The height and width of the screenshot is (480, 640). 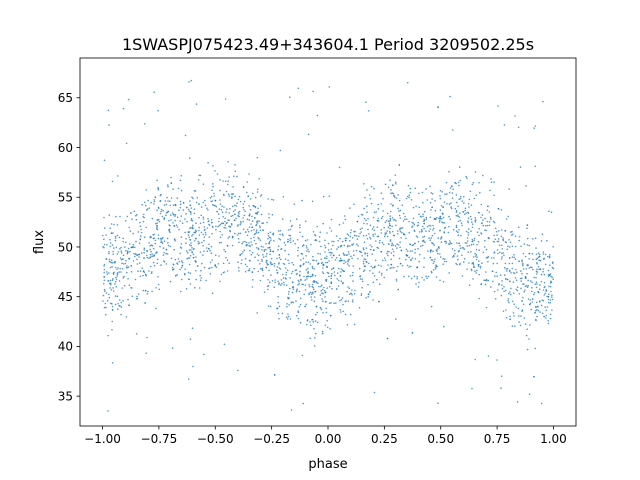 I want to click on x-tick-label: 0.00, so click(x=328, y=439).